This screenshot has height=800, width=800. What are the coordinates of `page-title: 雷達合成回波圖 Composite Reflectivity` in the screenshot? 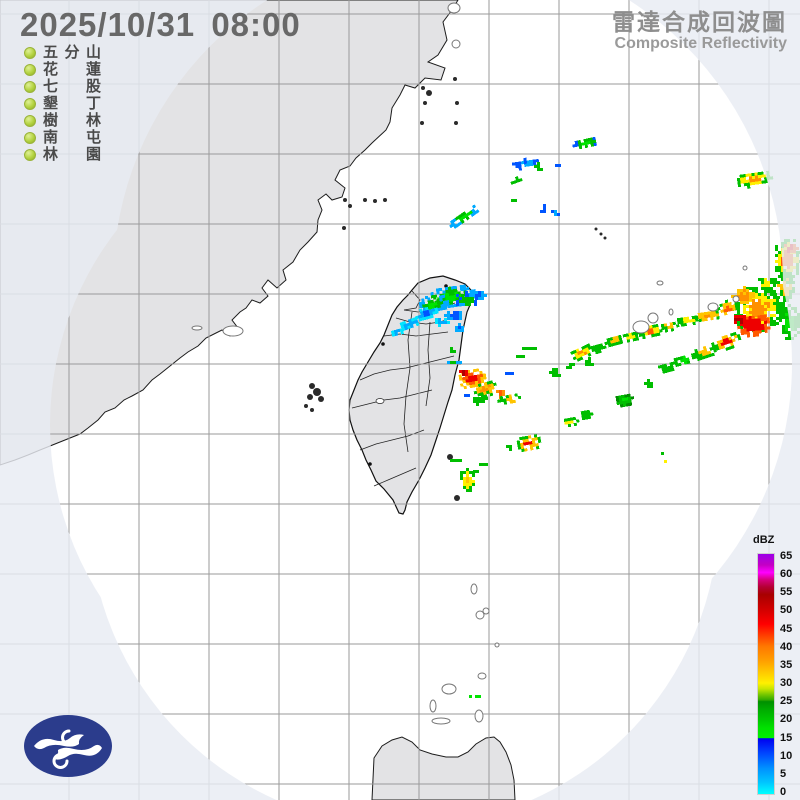 It's located at (699, 31).